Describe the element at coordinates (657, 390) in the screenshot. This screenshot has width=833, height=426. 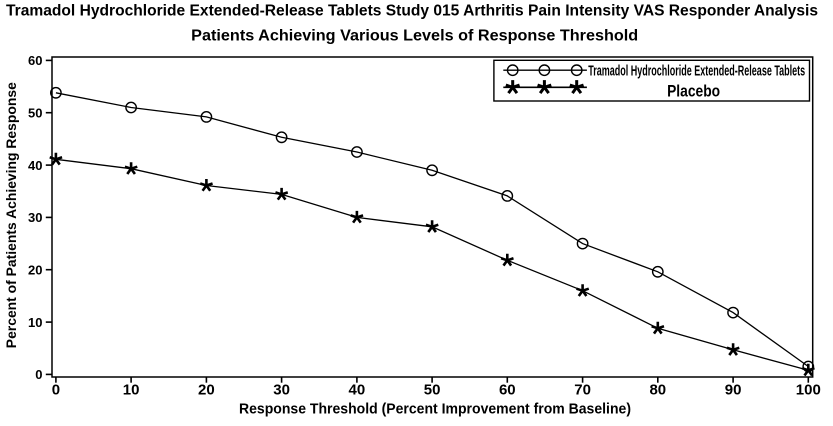
I see `svg-text: 80` at that location.